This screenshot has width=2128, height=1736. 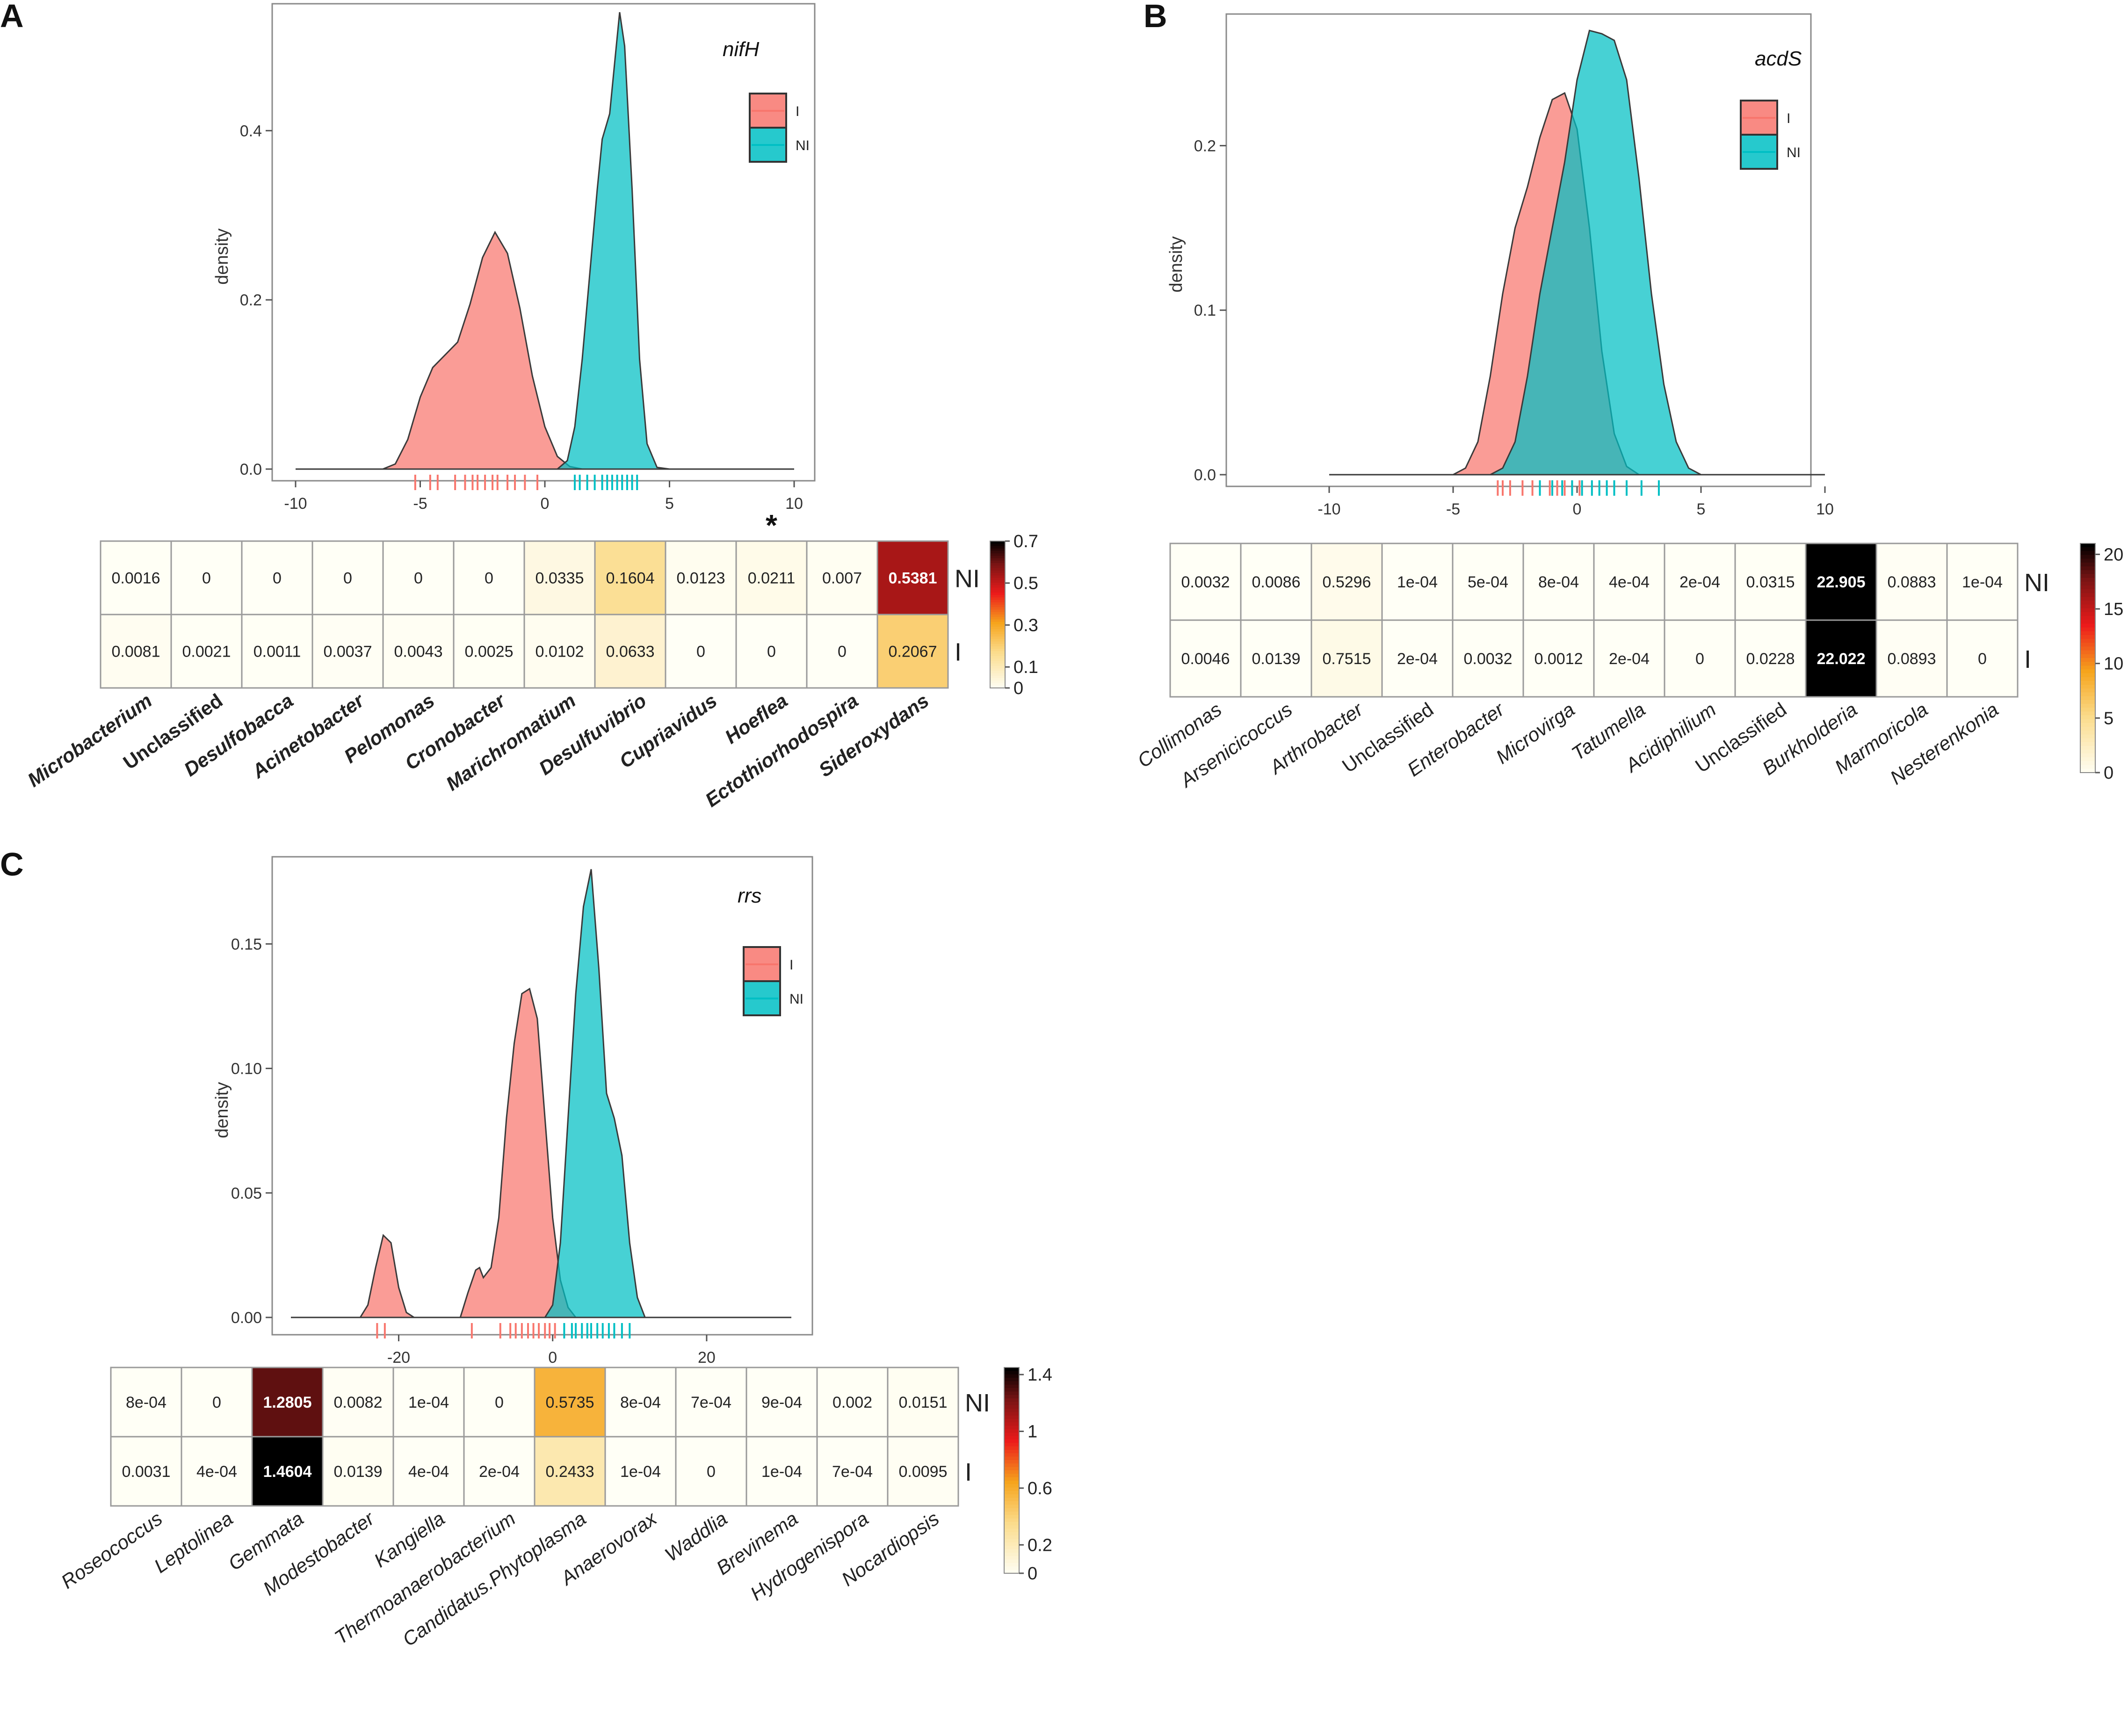 I want to click on x-tick-label: -5, so click(x=1453, y=509).